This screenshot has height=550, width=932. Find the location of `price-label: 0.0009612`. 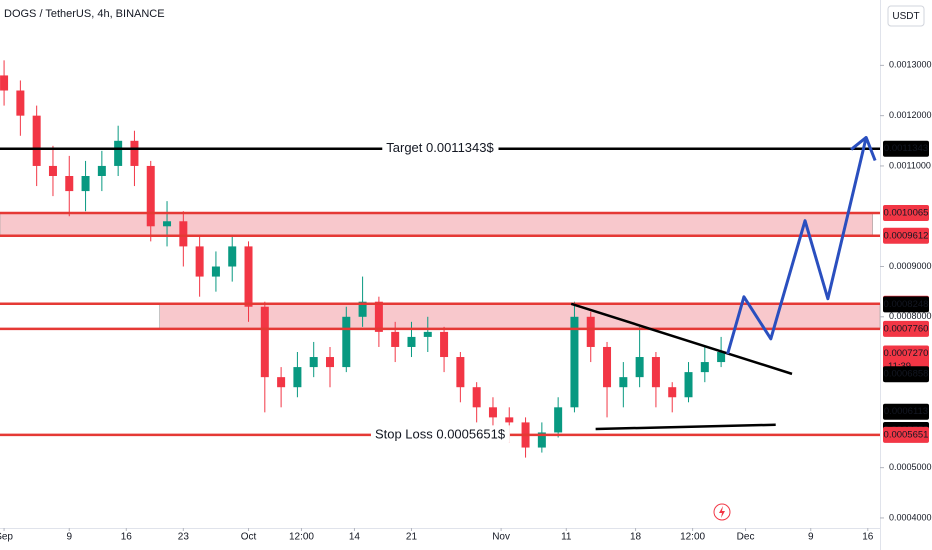

price-label: 0.0009612 is located at coordinates (906, 235).